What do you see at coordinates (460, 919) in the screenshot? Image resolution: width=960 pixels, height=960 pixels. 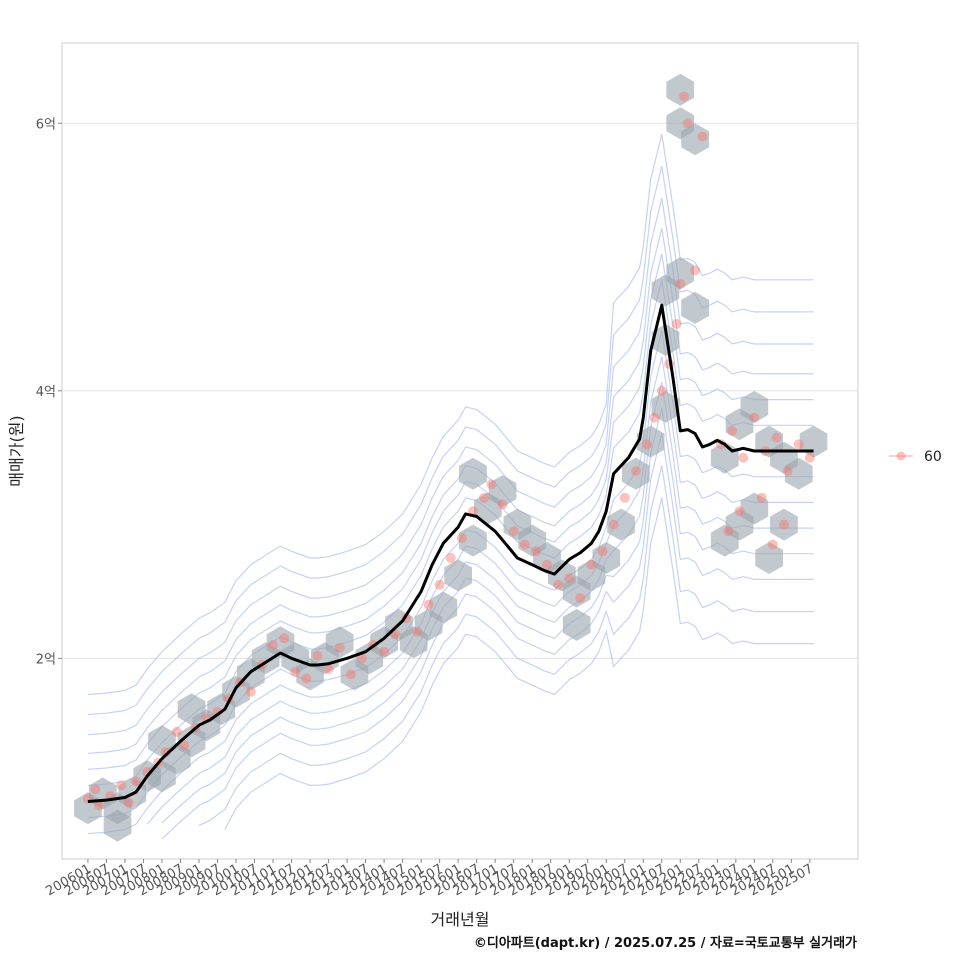 I see `x-axis-title: 거래년월` at bounding box center [460, 919].